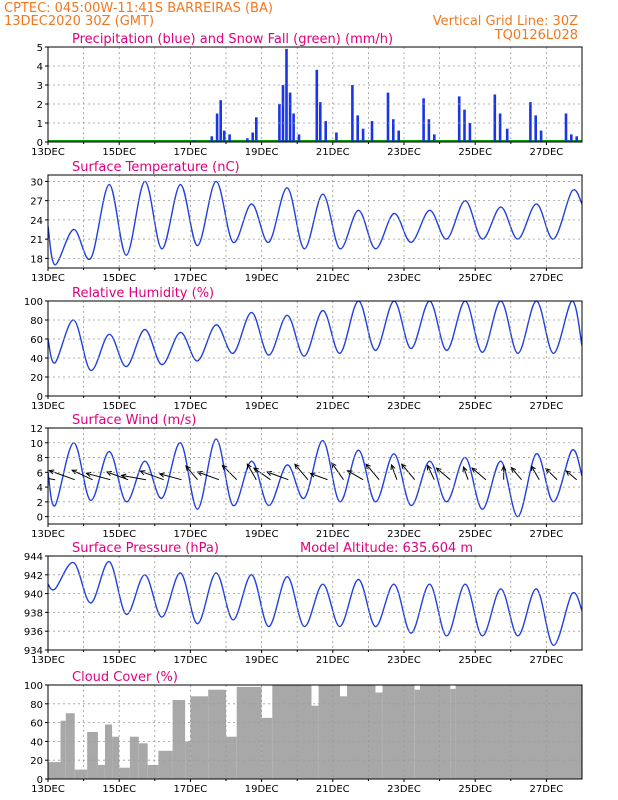  What do you see at coordinates (315, 603) in the screenshot?
I see `pressure-series-line` at bounding box center [315, 603].